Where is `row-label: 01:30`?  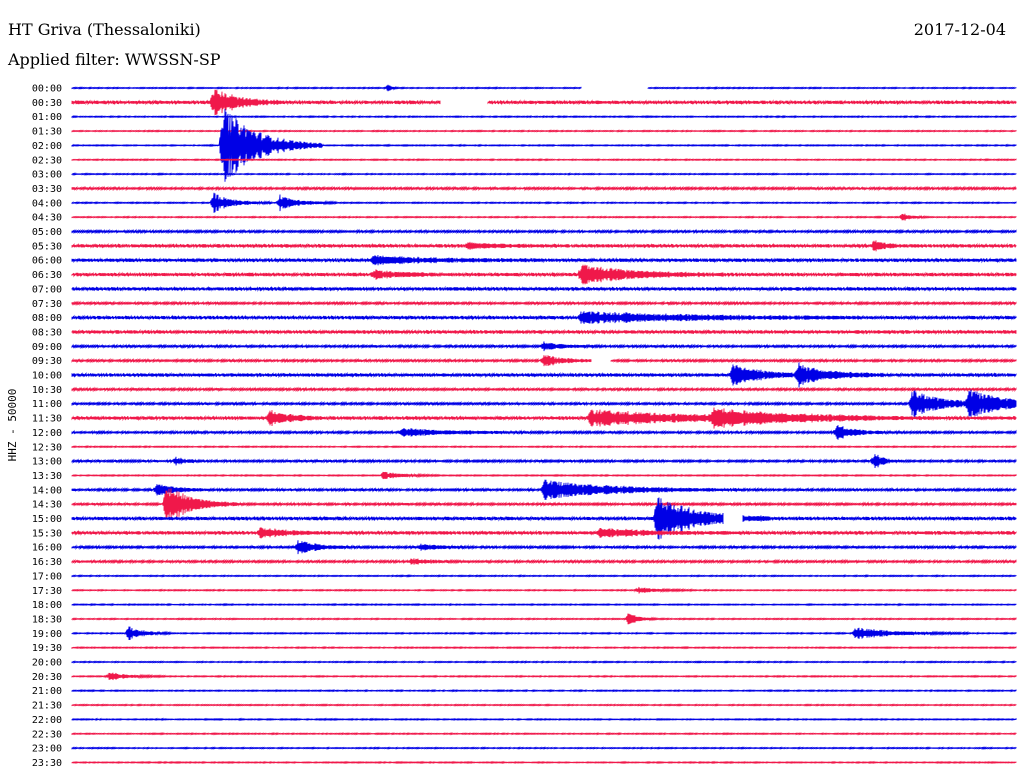
row-label: 01:30 is located at coordinates (47, 132).